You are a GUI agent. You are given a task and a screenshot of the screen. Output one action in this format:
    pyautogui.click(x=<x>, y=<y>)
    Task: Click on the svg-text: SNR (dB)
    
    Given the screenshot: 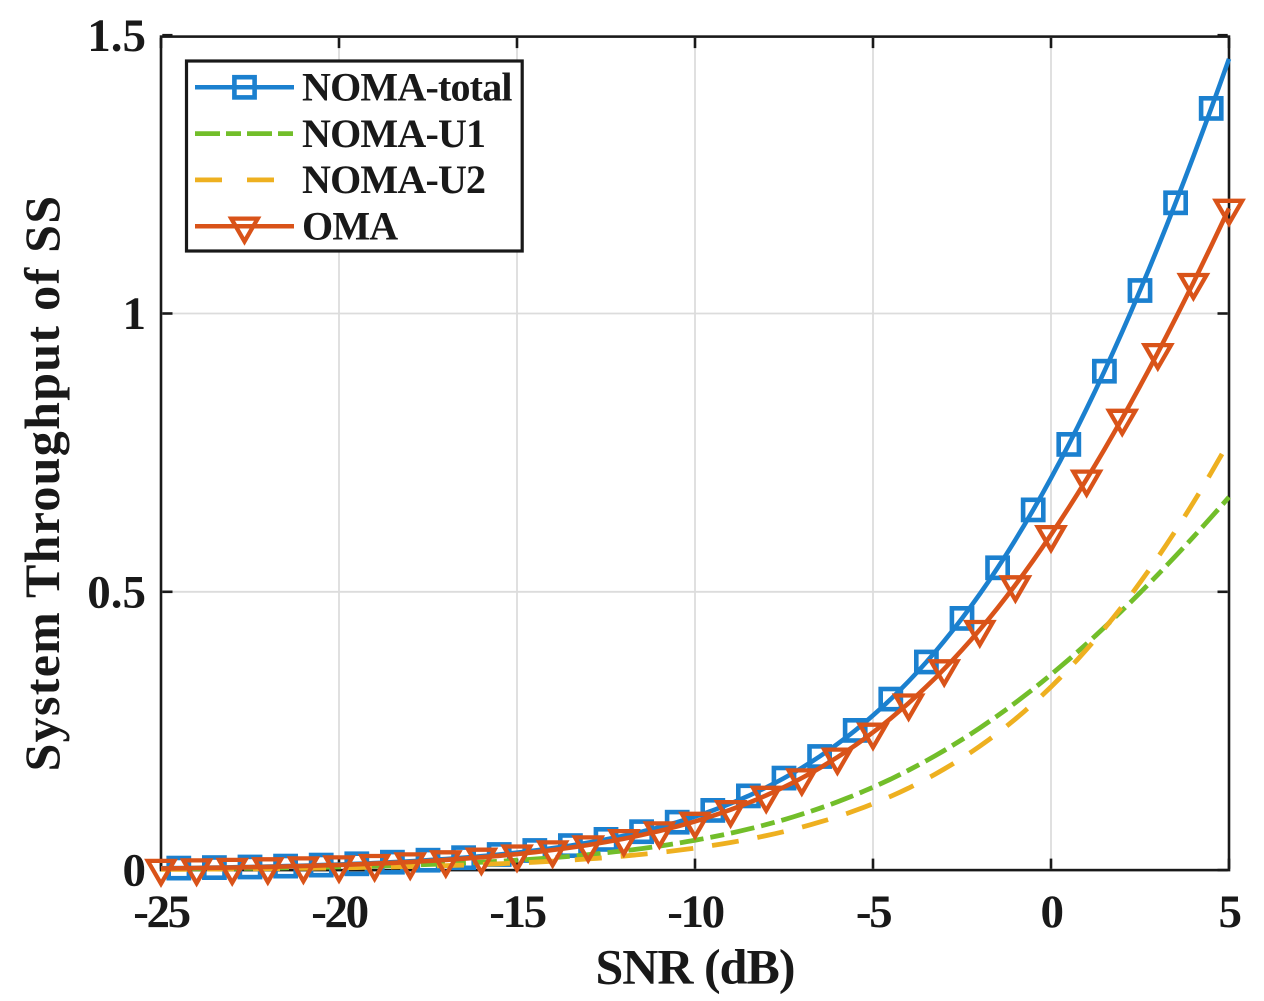 What is the action you would take?
    pyautogui.click(x=695, y=967)
    